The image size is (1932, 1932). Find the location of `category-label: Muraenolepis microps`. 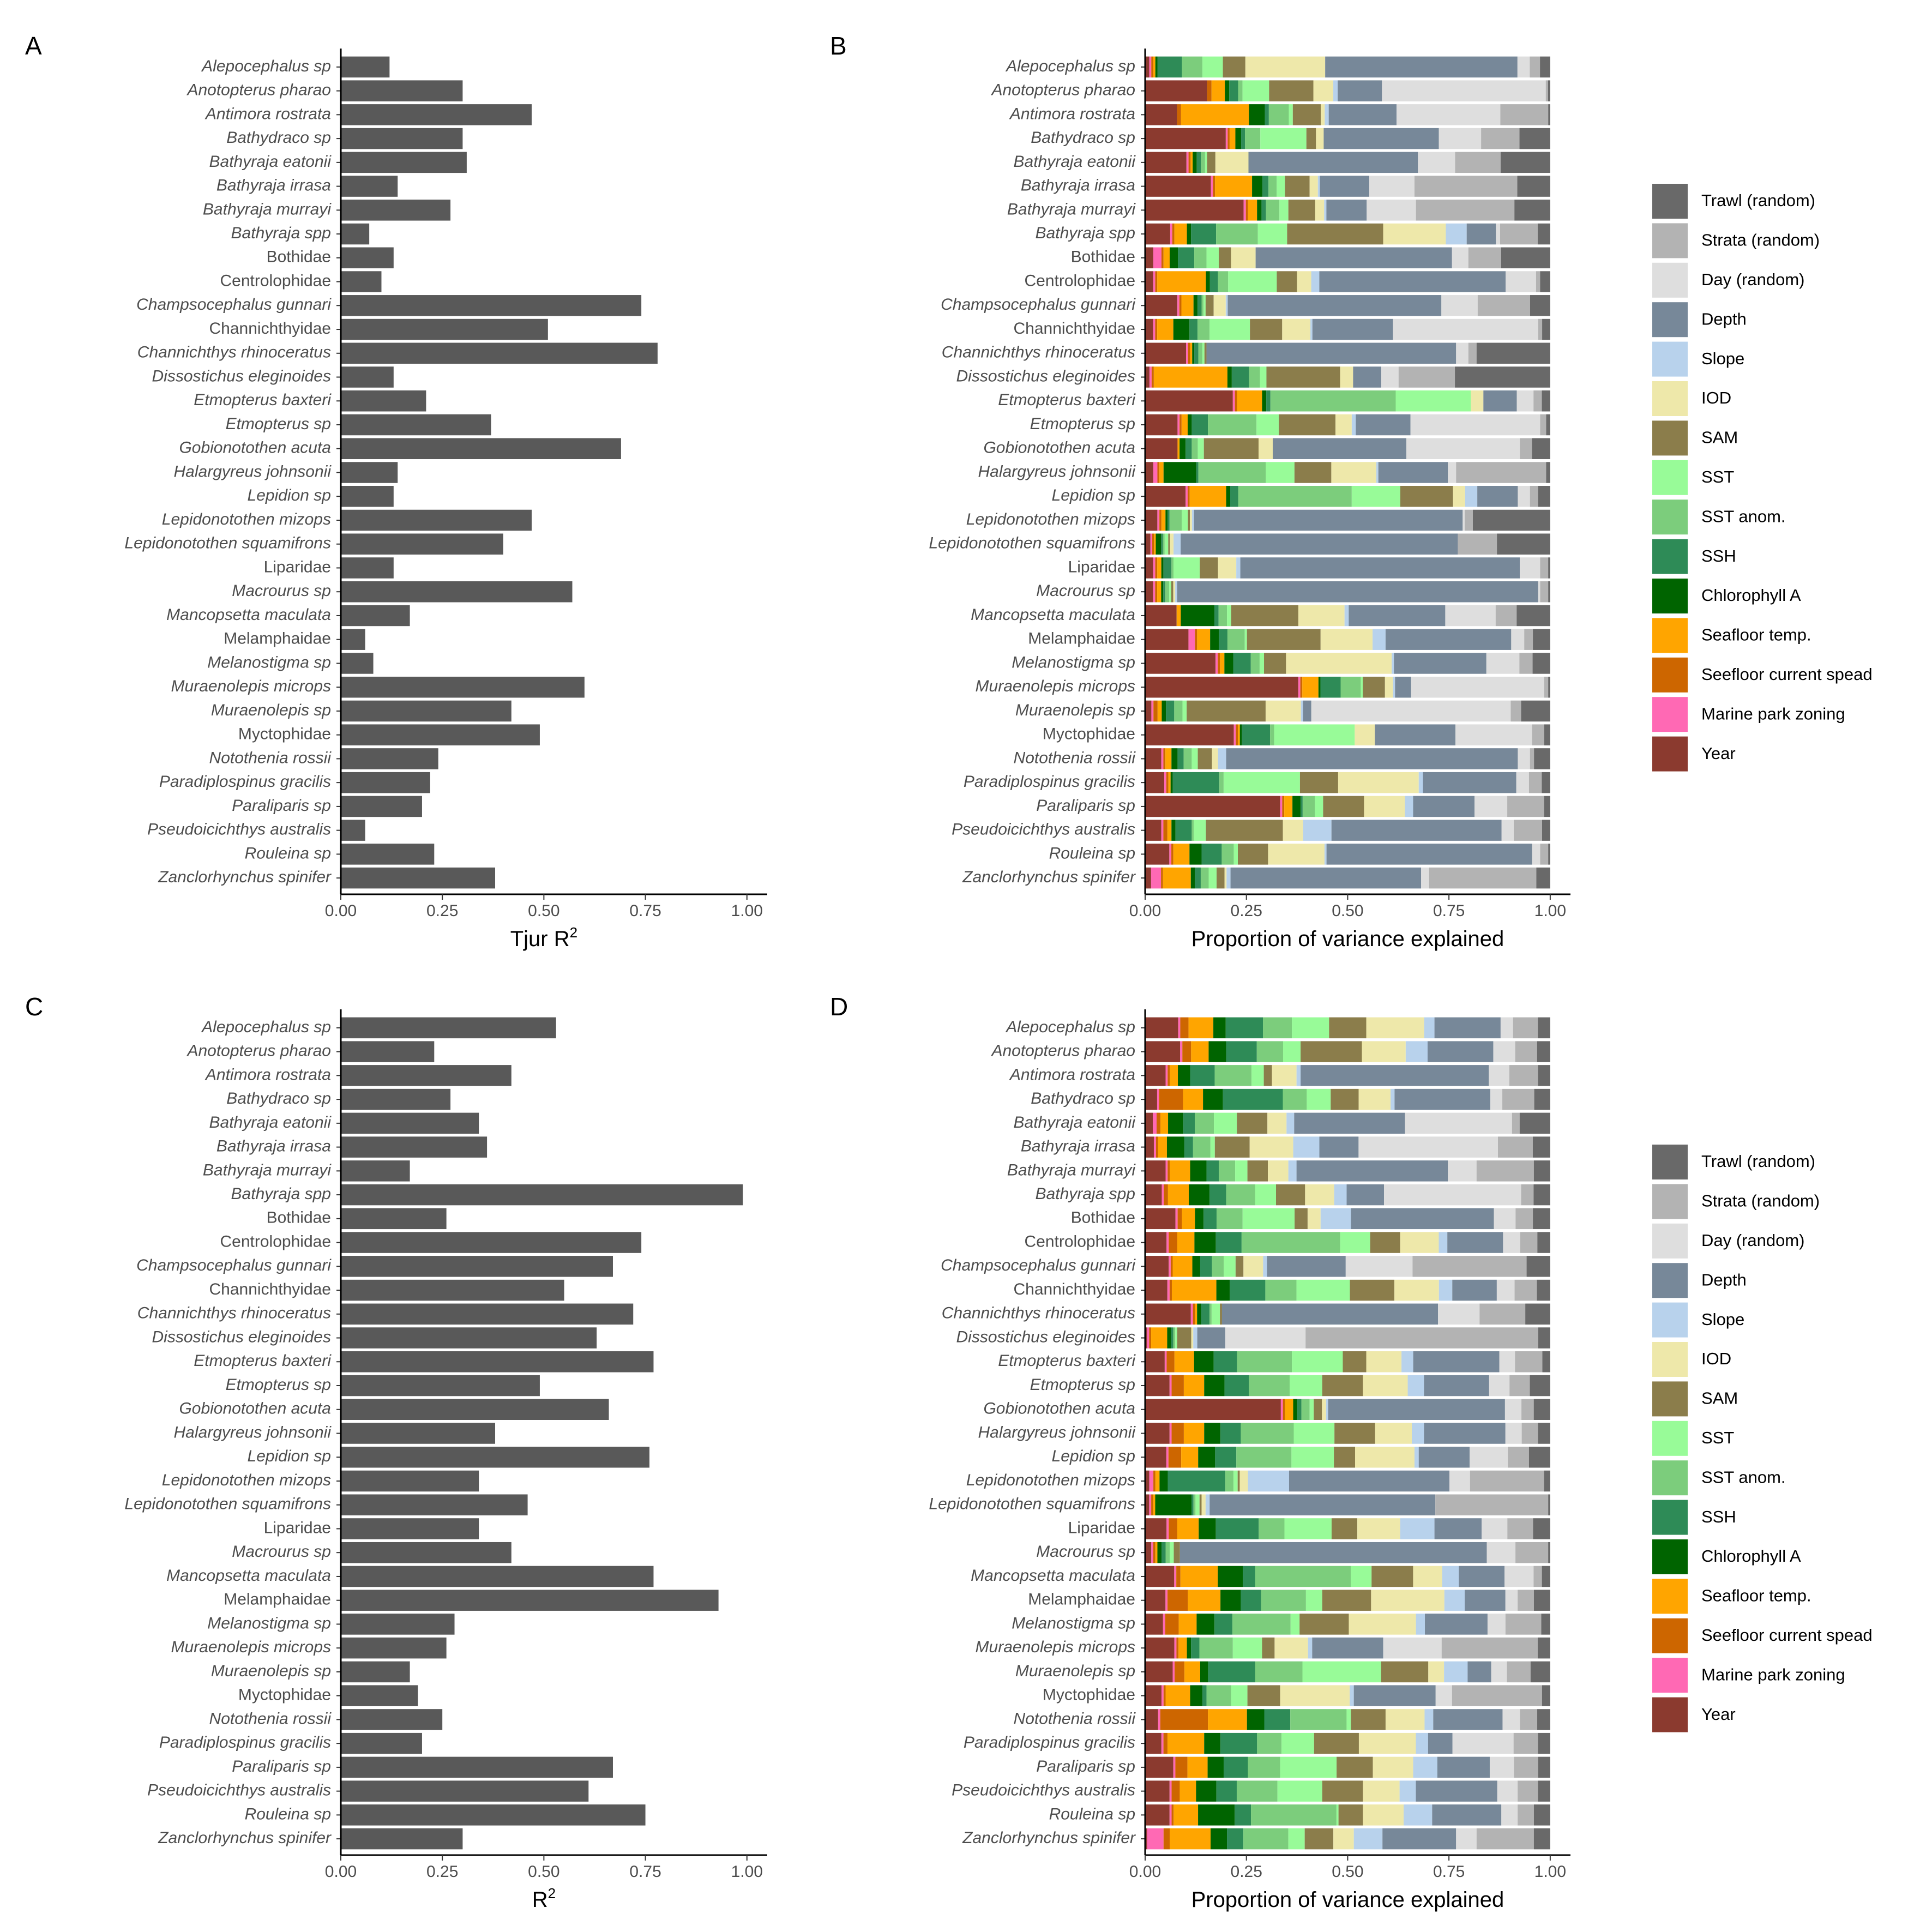

category-label: Muraenolepis microps is located at coordinates (1055, 686).